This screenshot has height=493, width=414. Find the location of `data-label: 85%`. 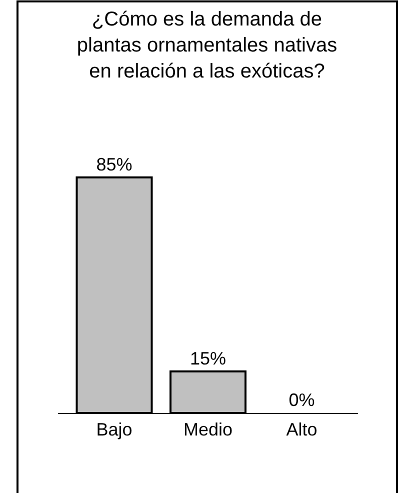

data-label: 85% is located at coordinates (114, 164).